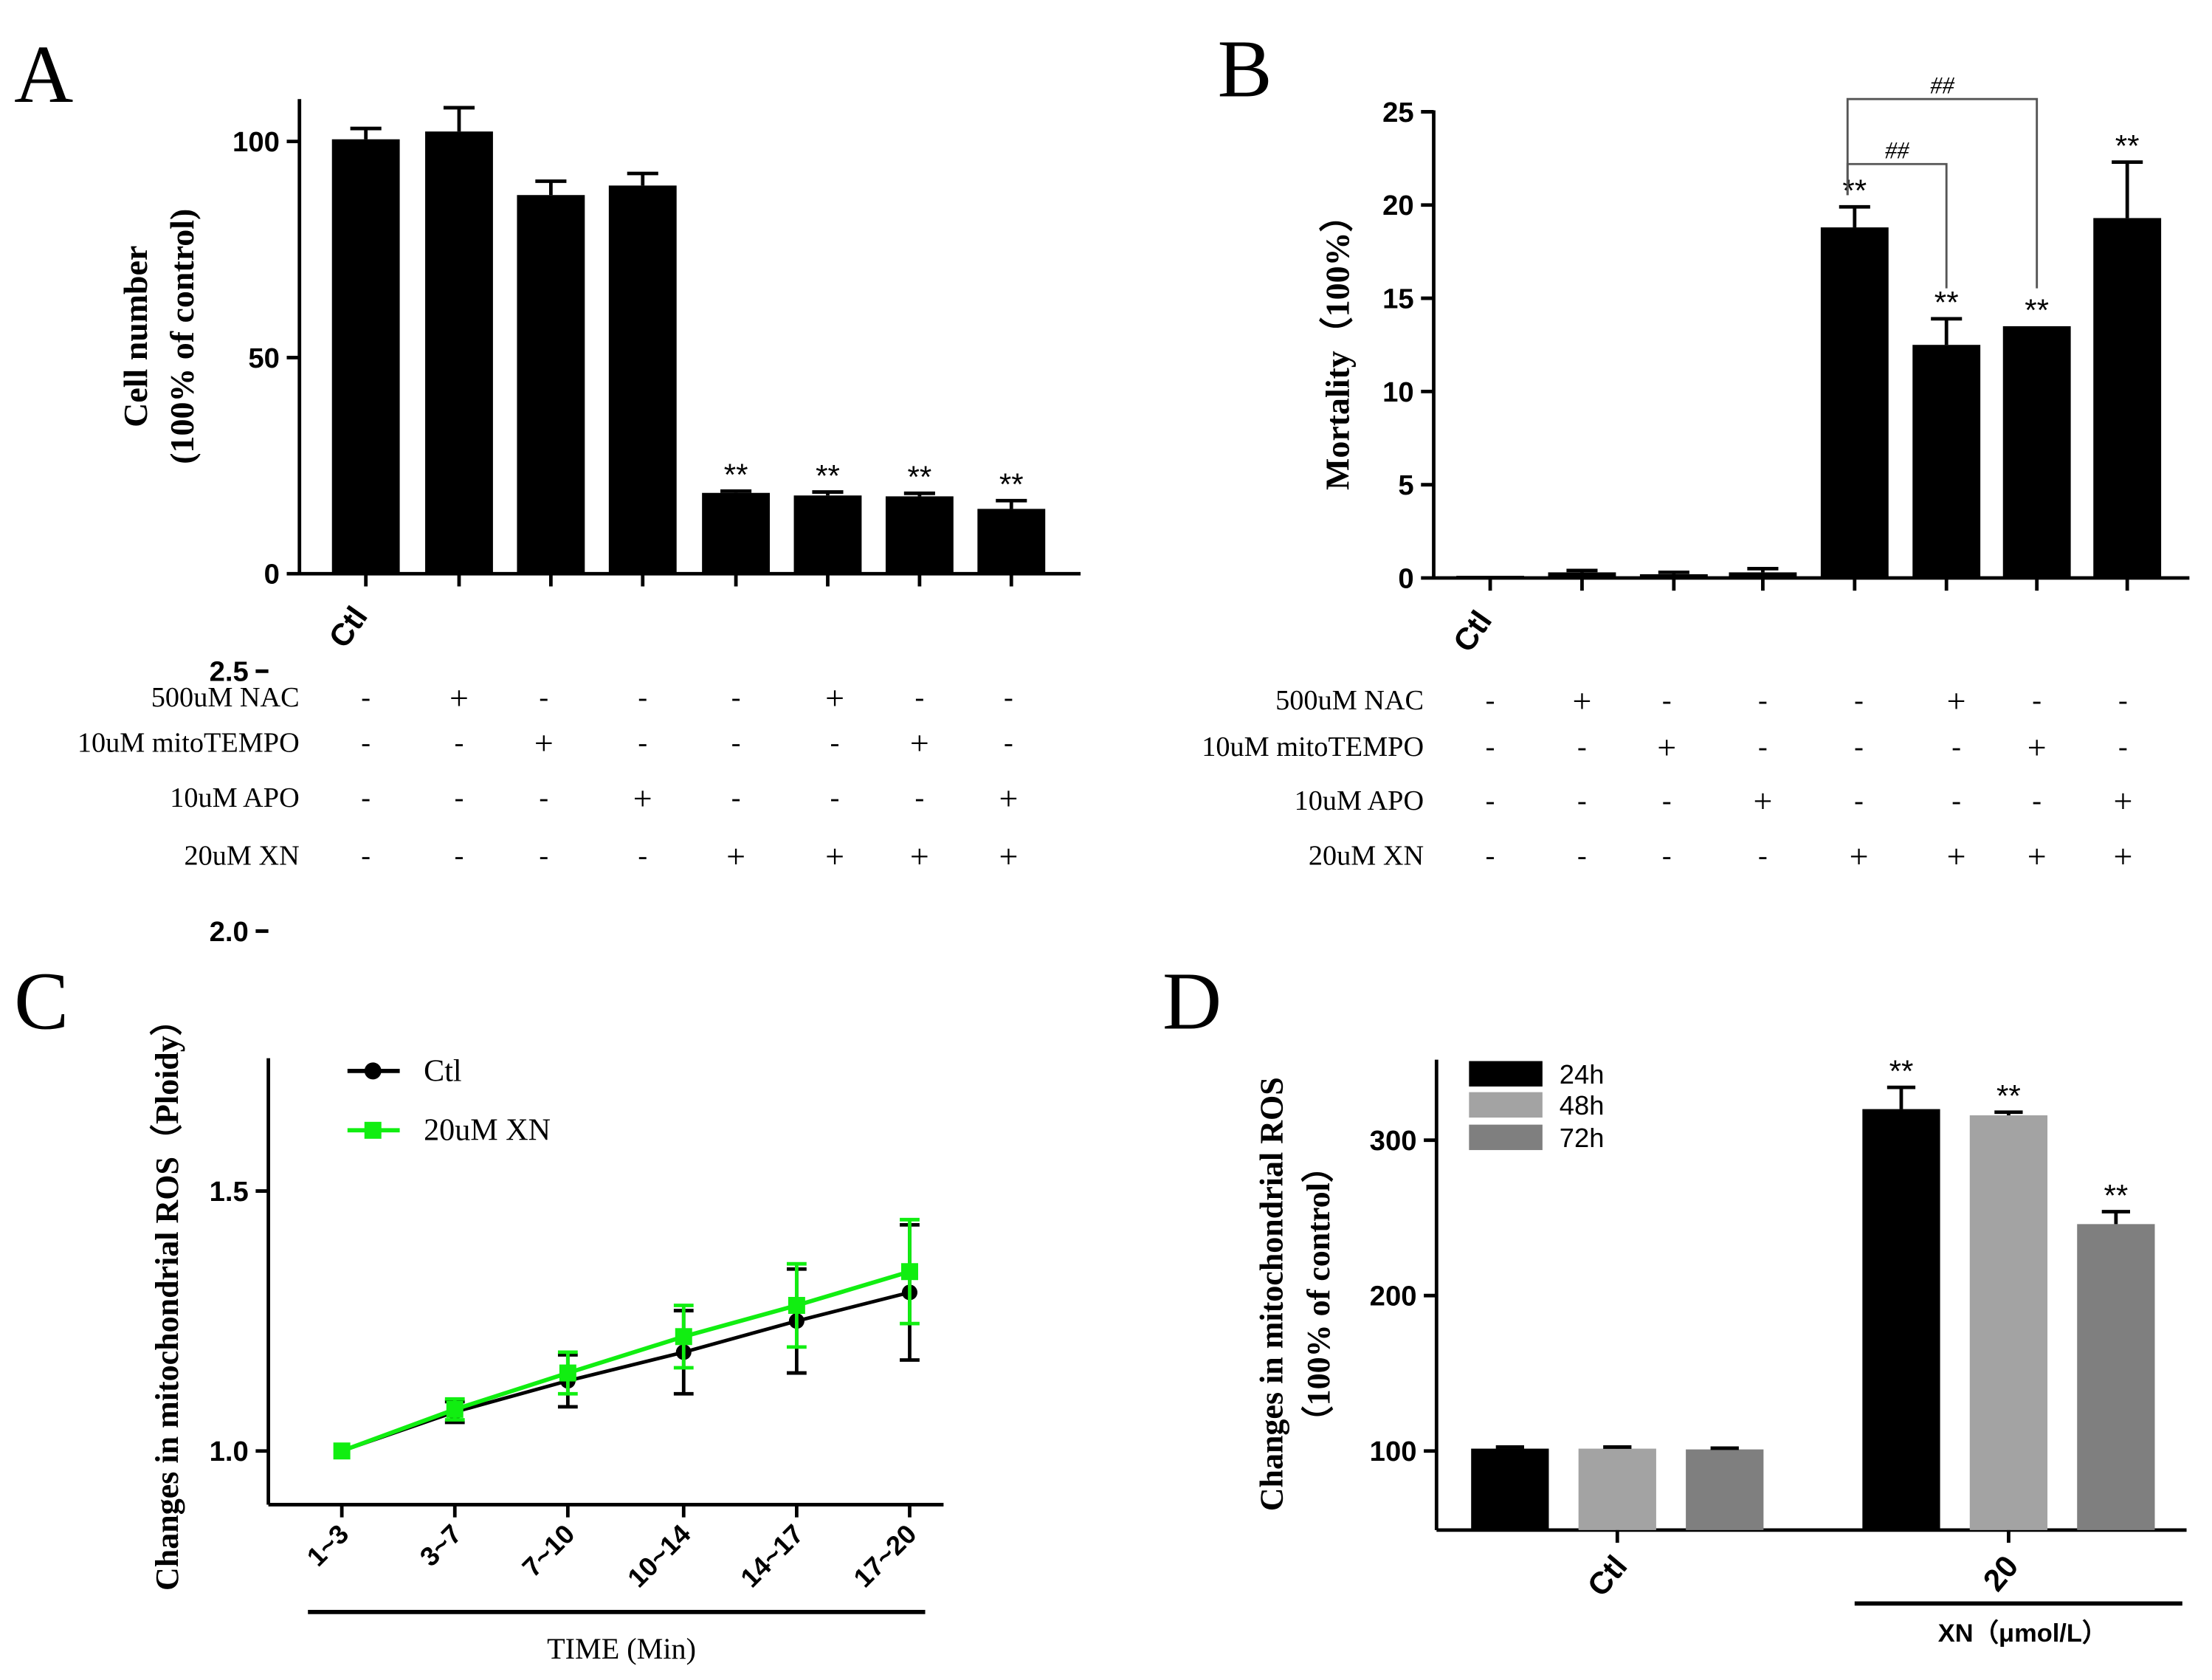 The height and width of the screenshot is (1680, 2212). Describe the element at coordinates (1338, 345) in the screenshot. I see `y-axis-label: Mortality（100%）` at that location.